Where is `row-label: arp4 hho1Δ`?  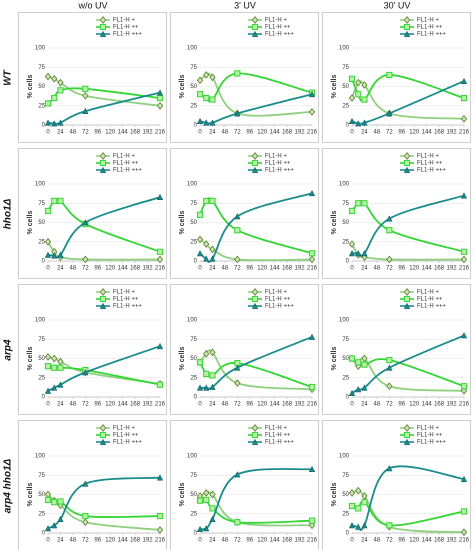
row-label: arp4 hho1Δ is located at coordinates (8, 485).